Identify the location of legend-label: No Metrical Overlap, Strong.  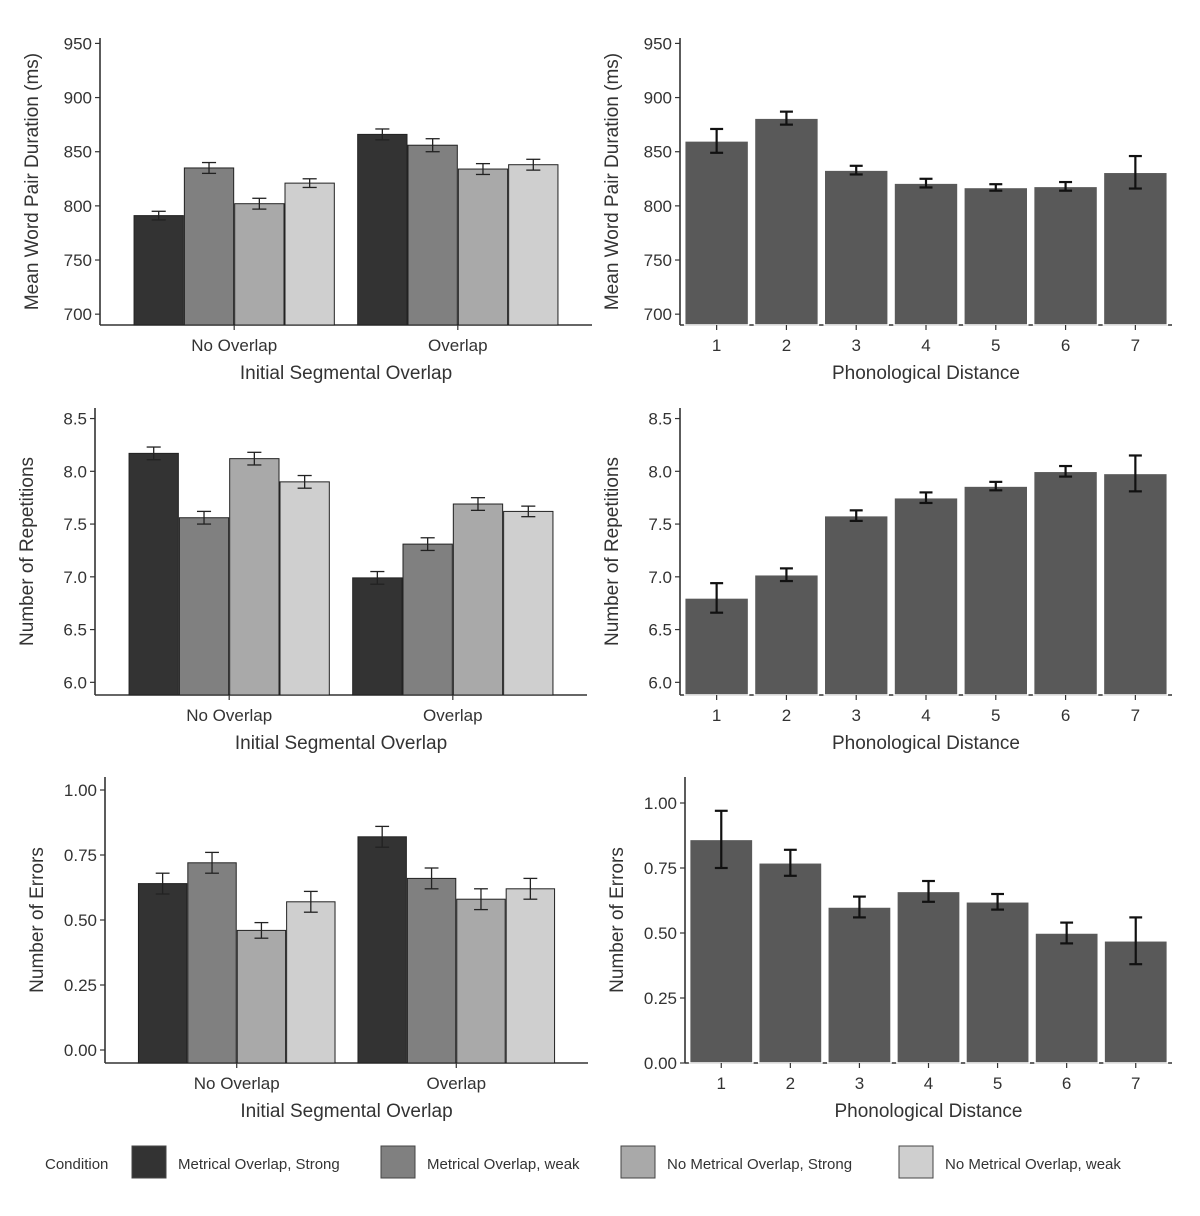
(759, 1164).